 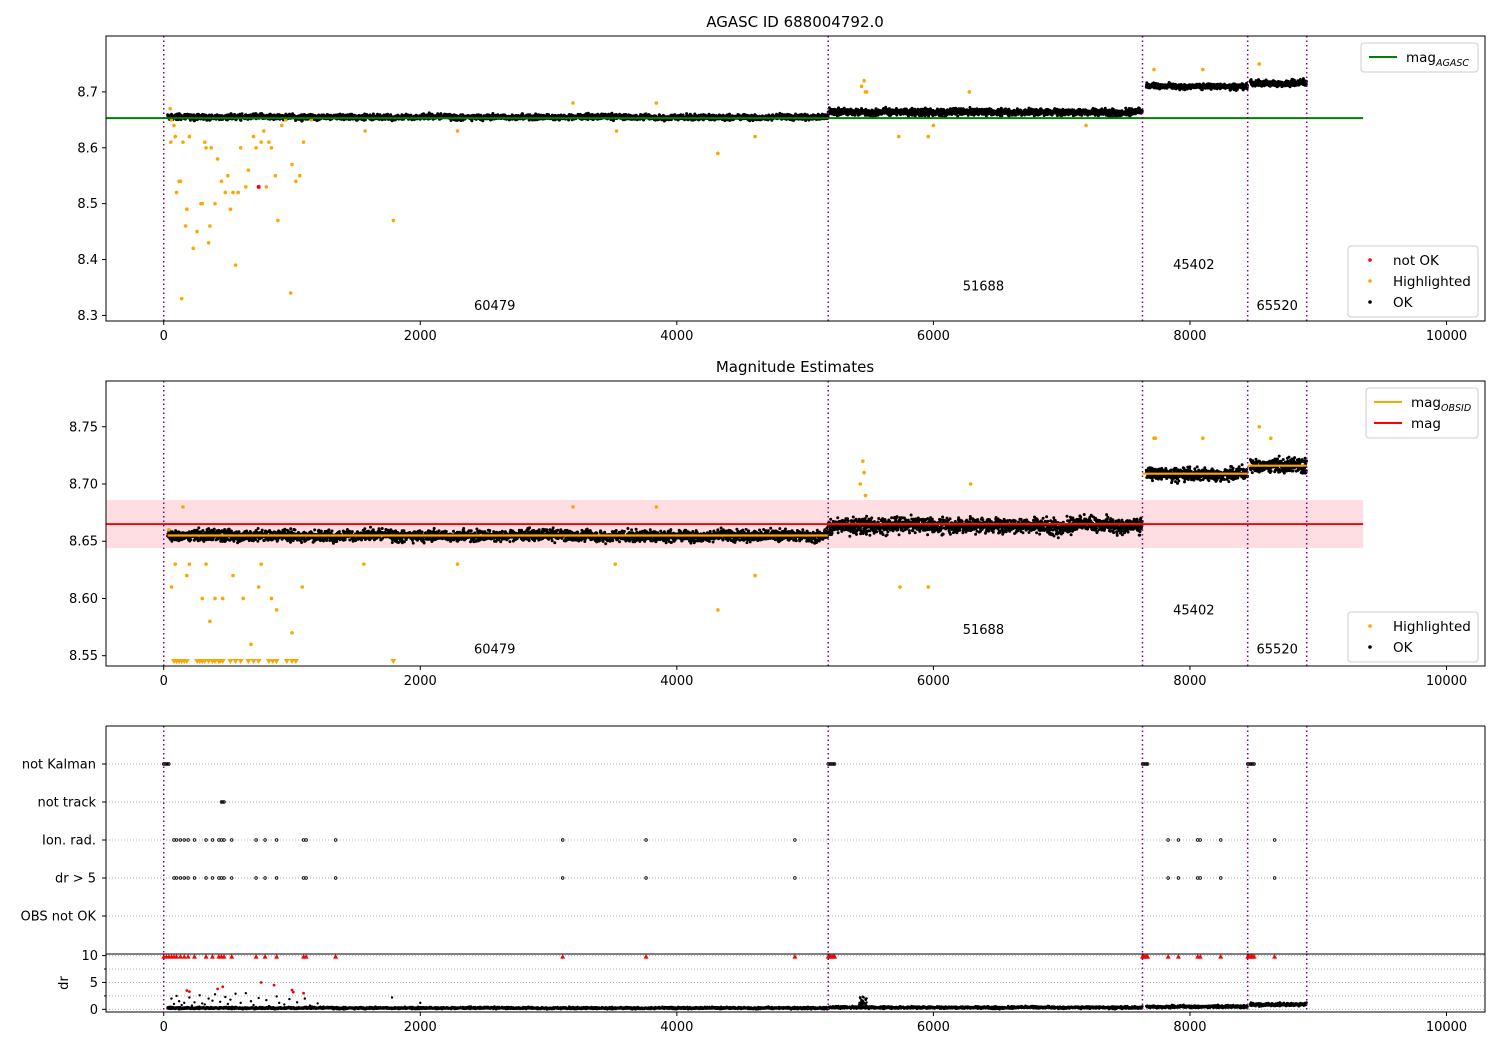 What do you see at coordinates (89, 956) in the screenshot?
I see `y-tick-label: 10` at bounding box center [89, 956].